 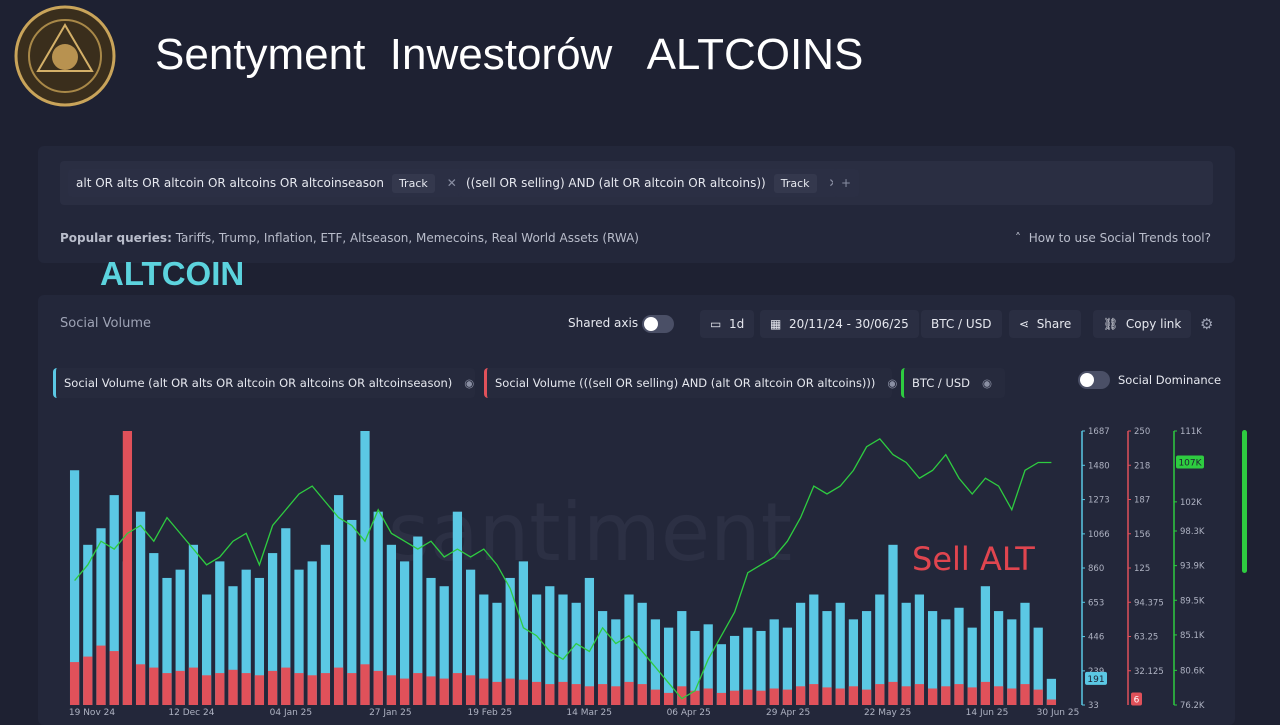 What do you see at coordinates (451, 183) in the screenshot?
I see `remove-icon: ✕` at bounding box center [451, 183].